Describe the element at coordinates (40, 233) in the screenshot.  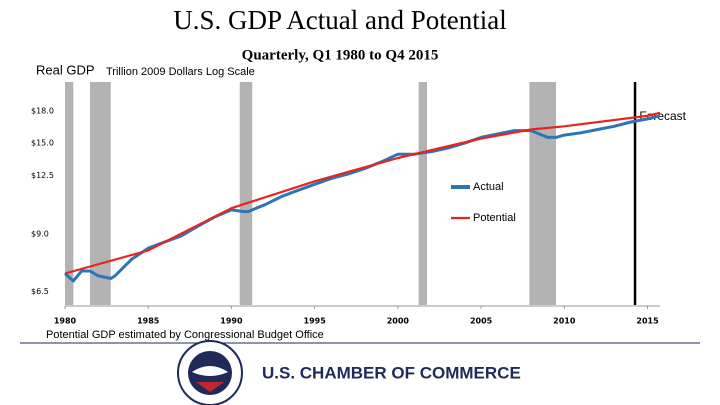
I see `y-tick-label: $9.0` at that location.